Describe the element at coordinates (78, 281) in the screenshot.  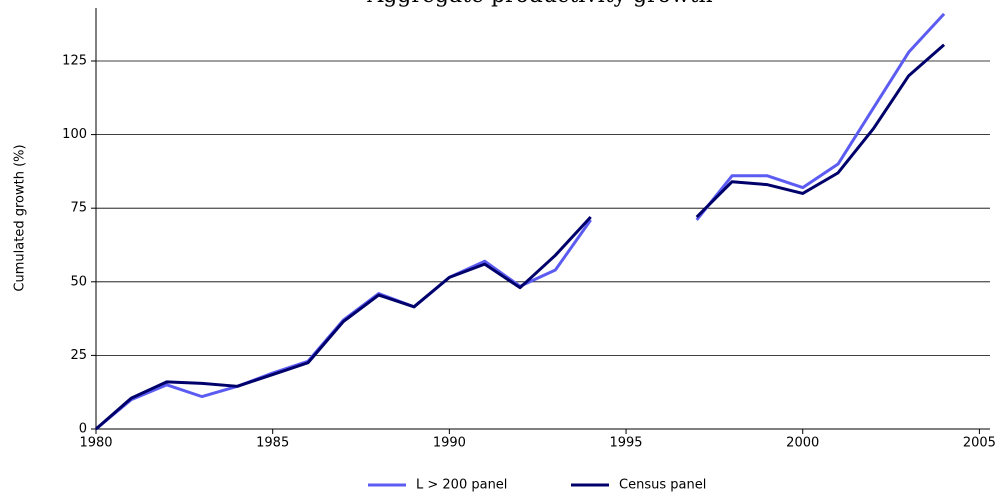
I see `y-tick-label: 50` at that location.